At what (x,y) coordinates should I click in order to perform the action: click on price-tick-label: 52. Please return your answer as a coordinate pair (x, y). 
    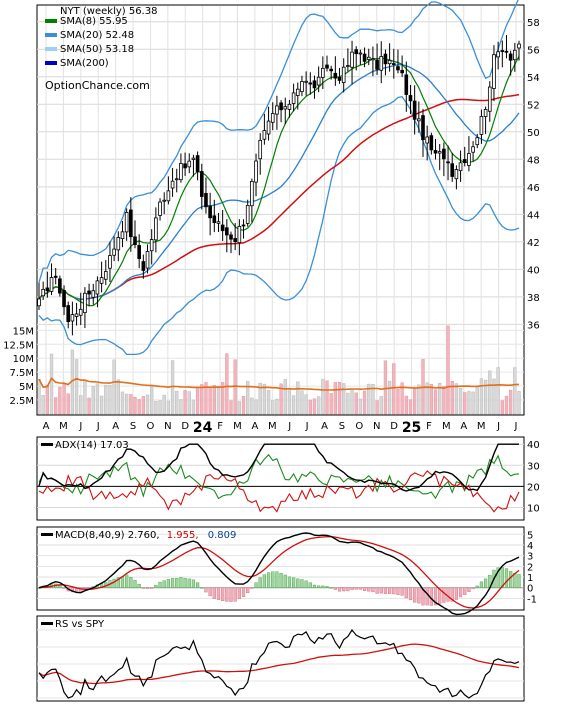
    Looking at the image, I should click on (533, 105).